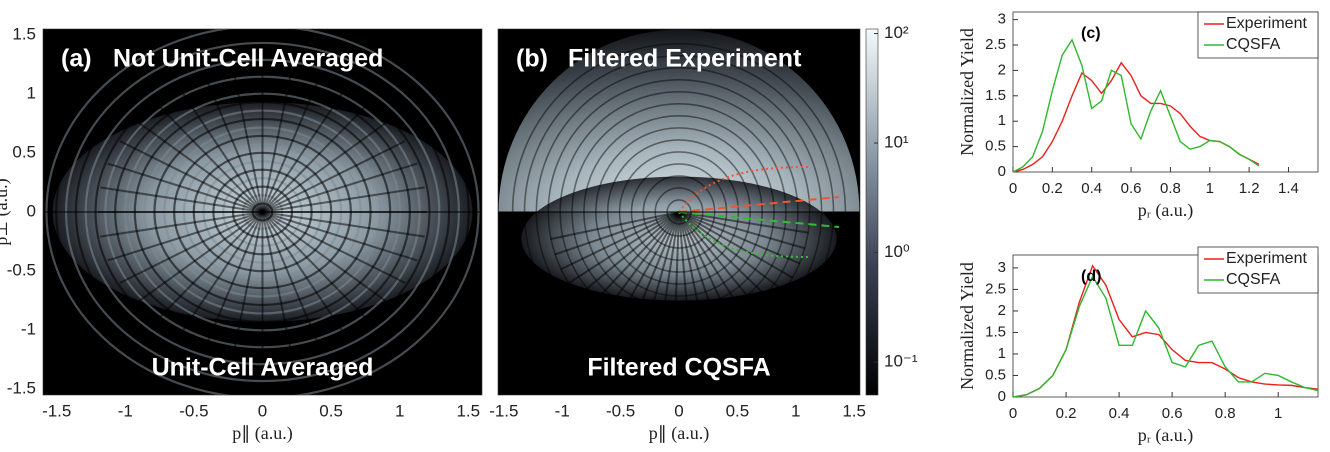 The image size is (1330, 452). Describe the element at coordinates (685, 59) in the screenshot. I see `top-annotation: Filtered Experiment` at that location.